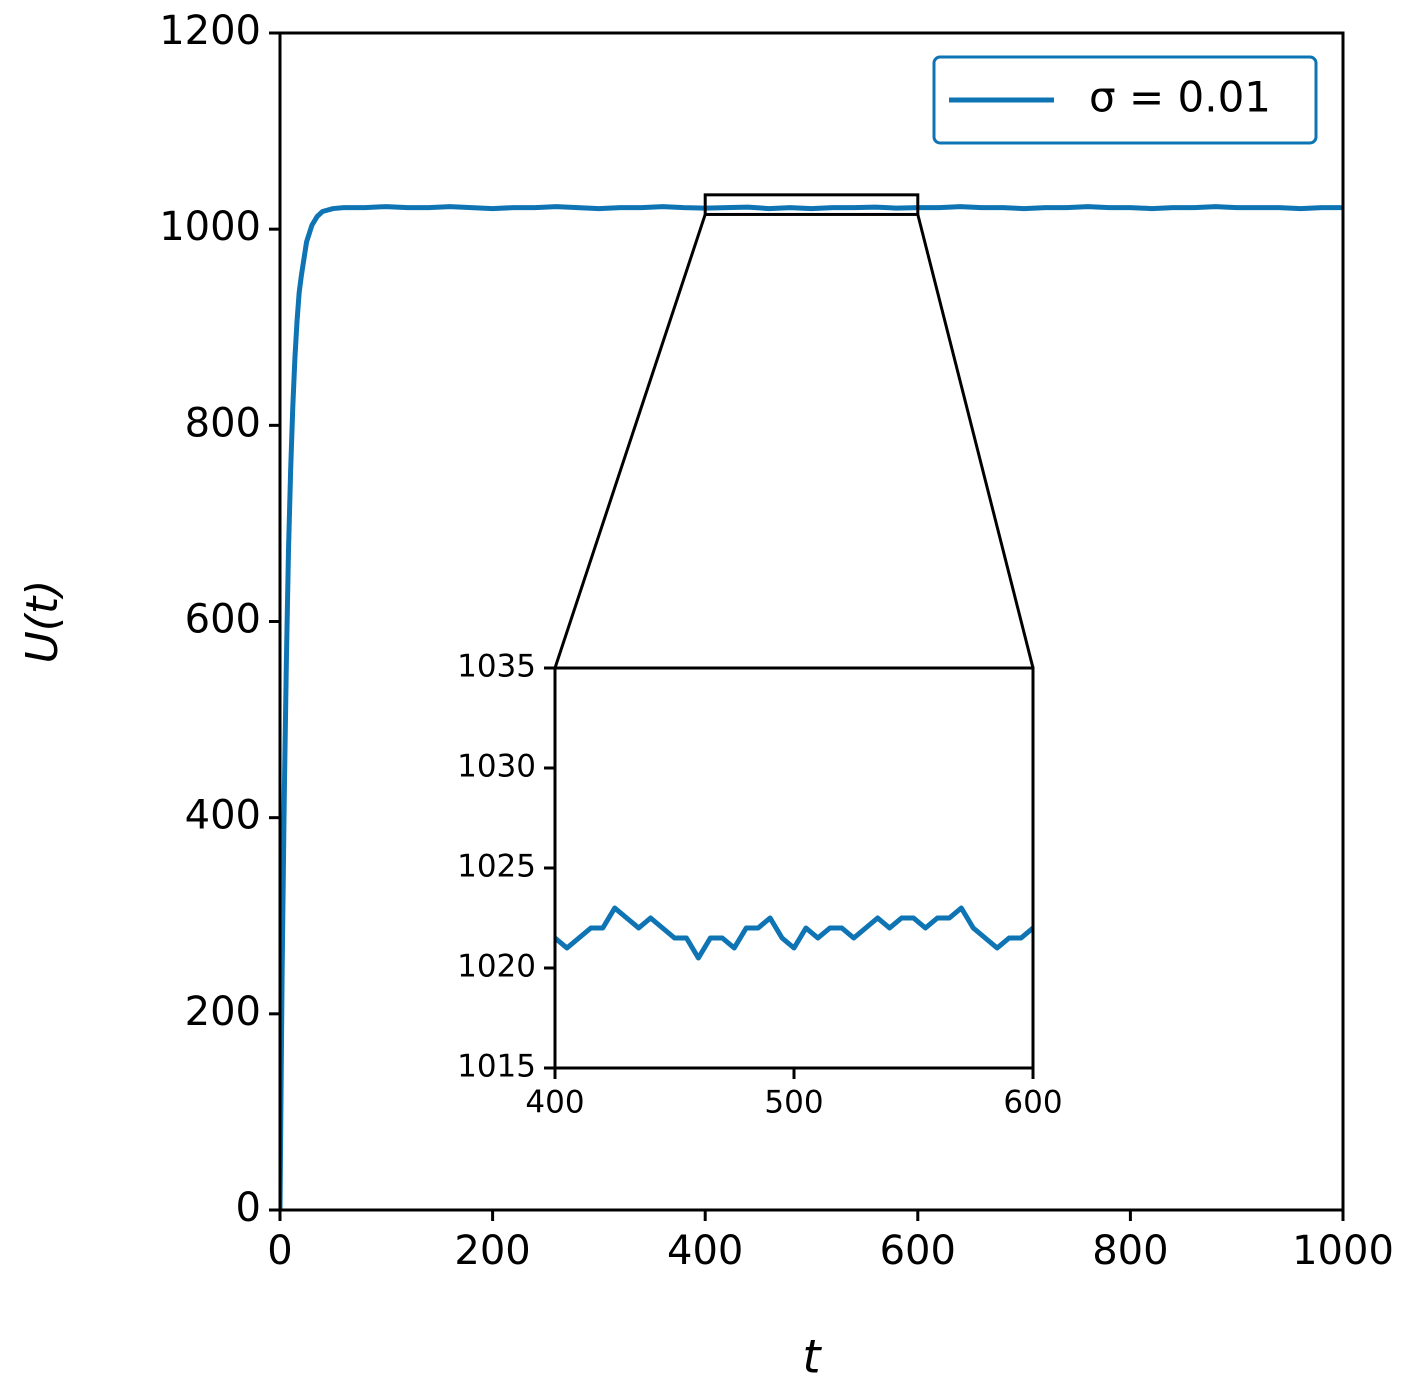  What do you see at coordinates (223, 816) in the screenshot?
I see `y-tick-label: 400` at bounding box center [223, 816].